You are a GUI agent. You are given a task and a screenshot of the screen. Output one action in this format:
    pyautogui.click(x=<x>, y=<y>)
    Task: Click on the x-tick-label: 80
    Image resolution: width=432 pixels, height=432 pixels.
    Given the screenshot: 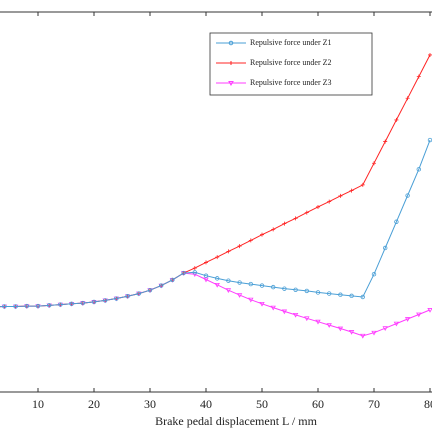 What is the action you would take?
    pyautogui.click(x=428, y=404)
    